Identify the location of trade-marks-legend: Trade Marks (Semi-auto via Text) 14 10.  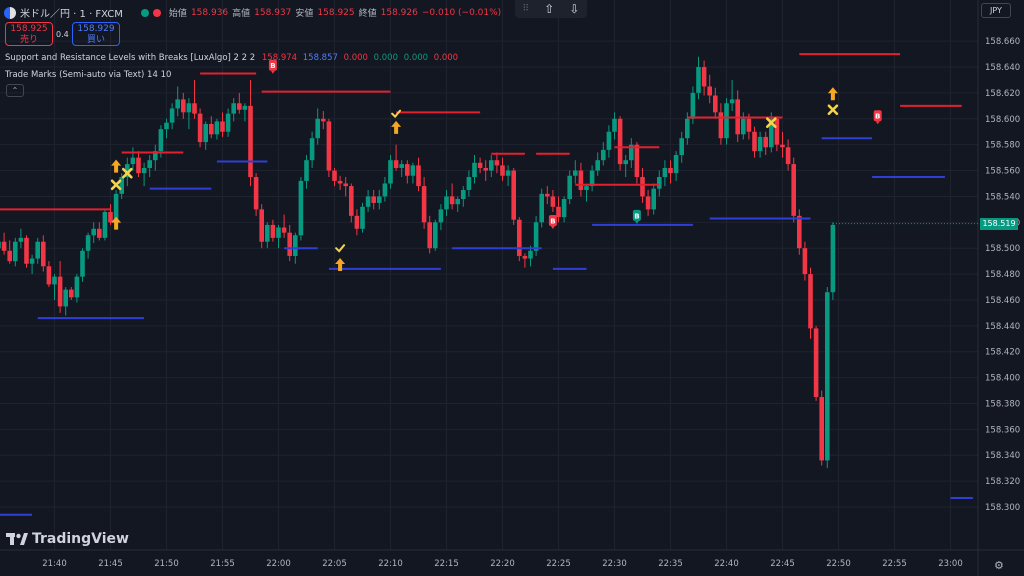
(88, 75).